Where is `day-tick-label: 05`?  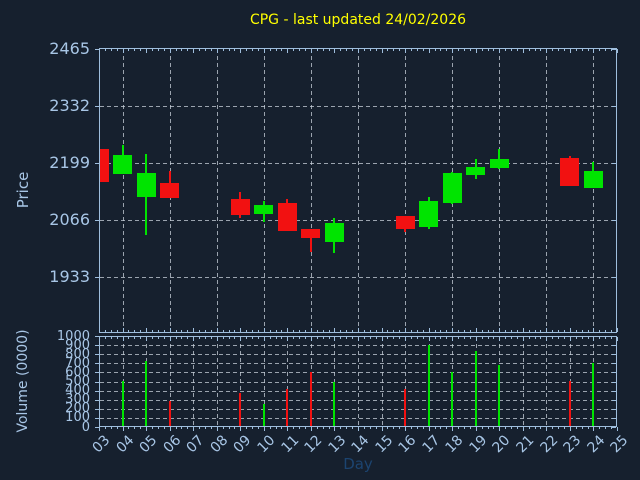 day-tick-label: 05 is located at coordinates (148, 444).